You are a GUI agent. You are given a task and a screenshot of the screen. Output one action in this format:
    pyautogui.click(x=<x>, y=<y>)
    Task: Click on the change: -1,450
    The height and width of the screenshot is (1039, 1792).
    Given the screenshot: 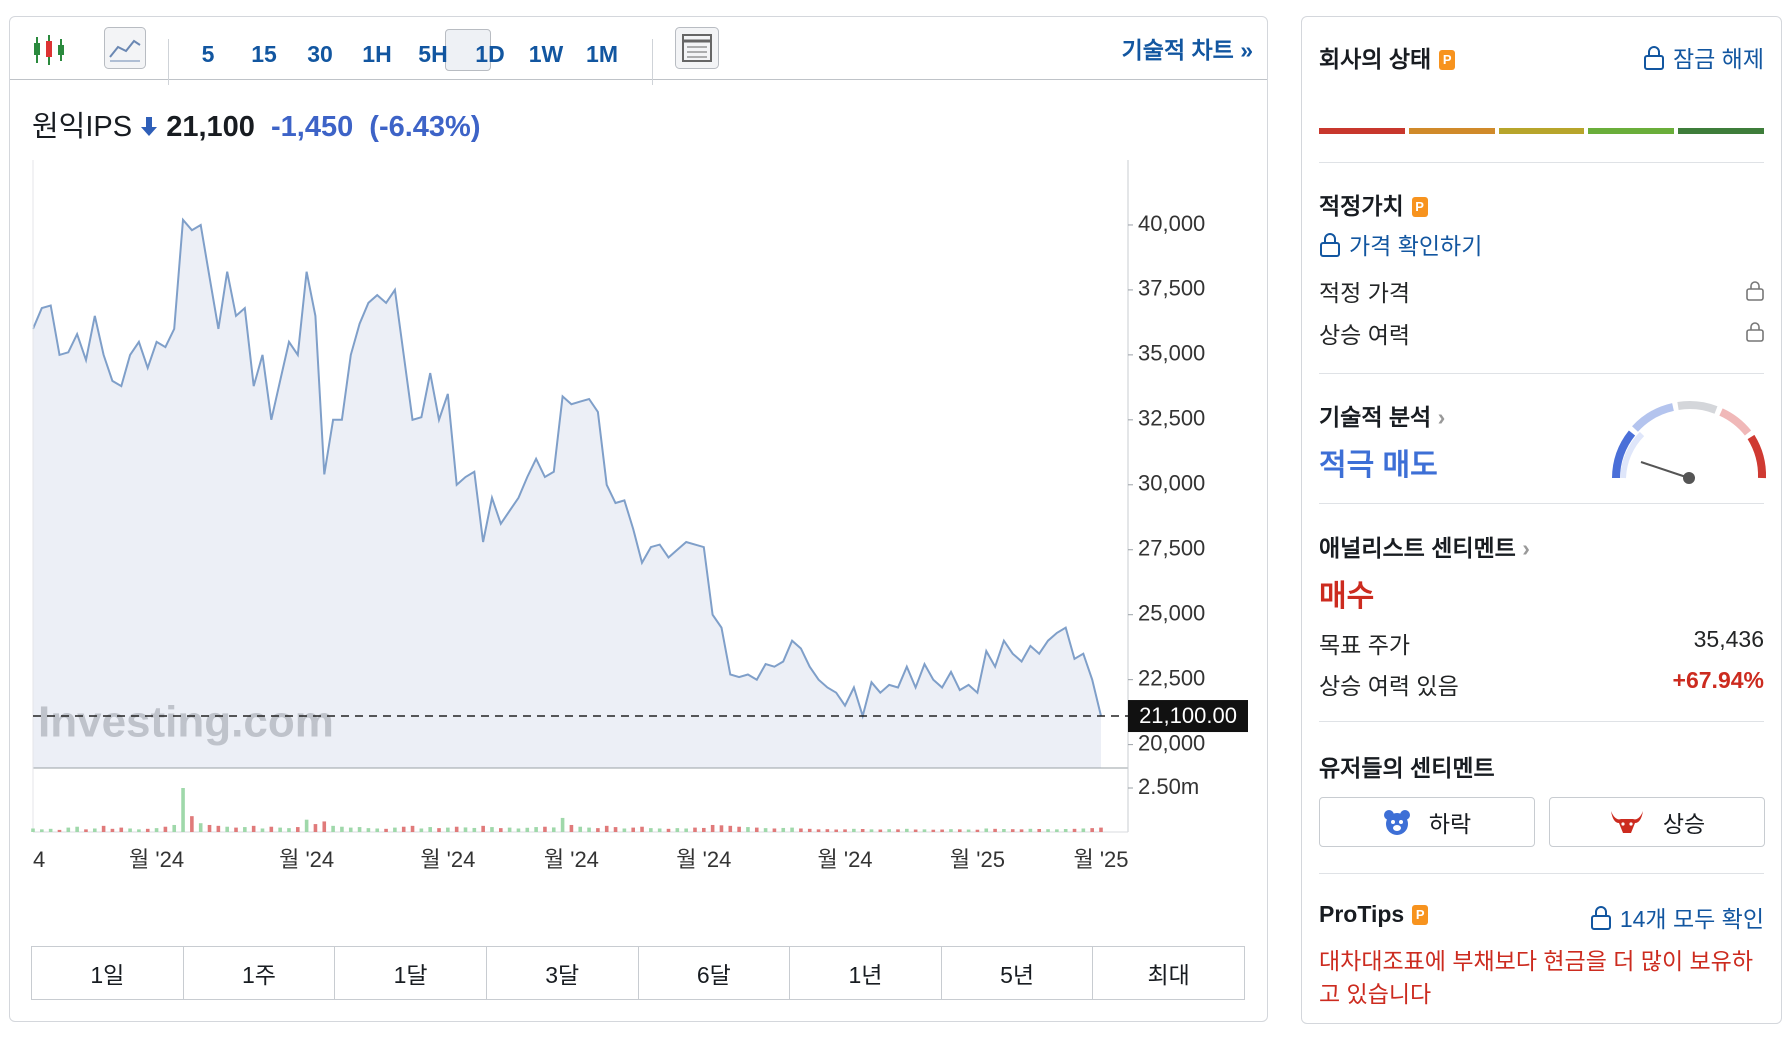 What is the action you would take?
    pyautogui.click(x=312, y=127)
    